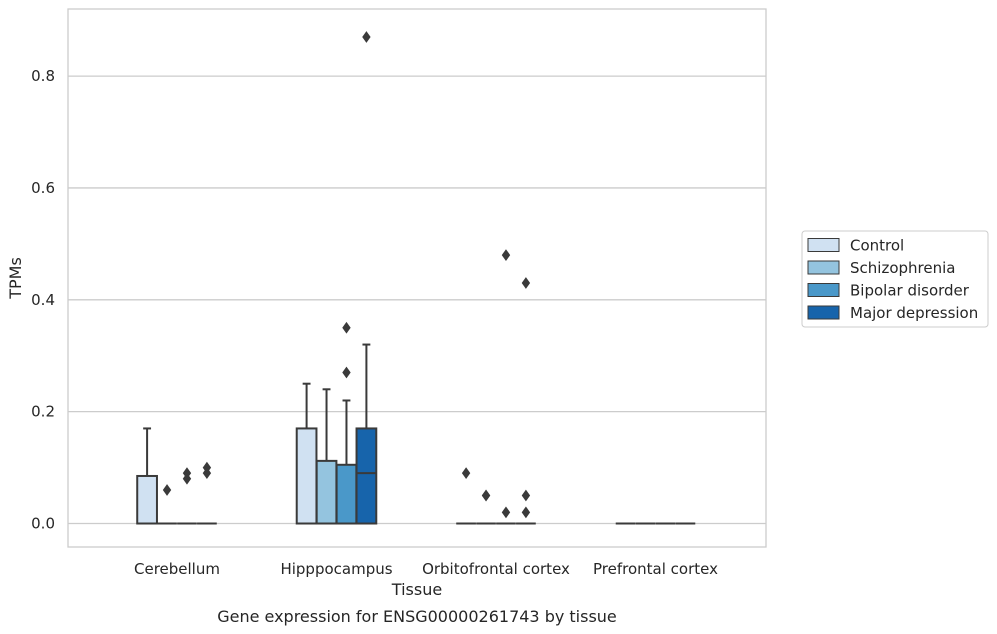 This screenshot has width=997, height=634. What do you see at coordinates (177, 569) in the screenshot?
I see `x-tick-label: Cerebellum` at bounding box center [177, 569].